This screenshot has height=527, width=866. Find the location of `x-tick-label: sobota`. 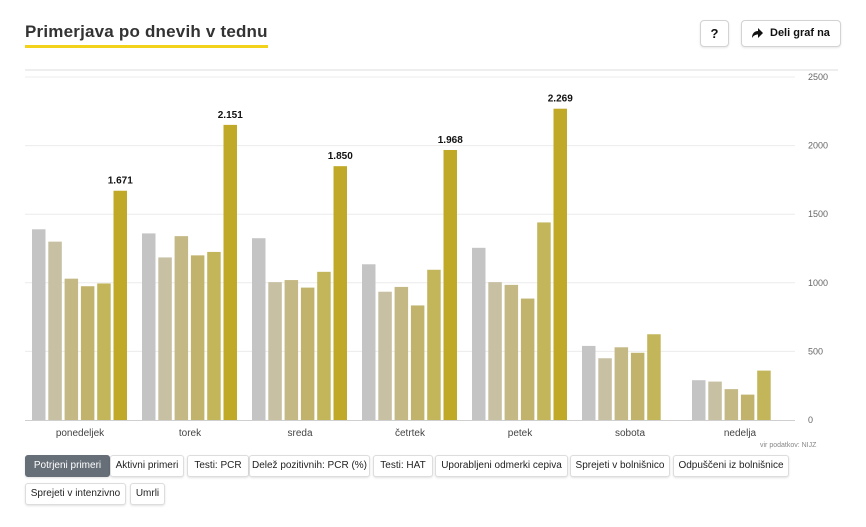

x-tick-label: sobota is located at coordinates (630, 433).